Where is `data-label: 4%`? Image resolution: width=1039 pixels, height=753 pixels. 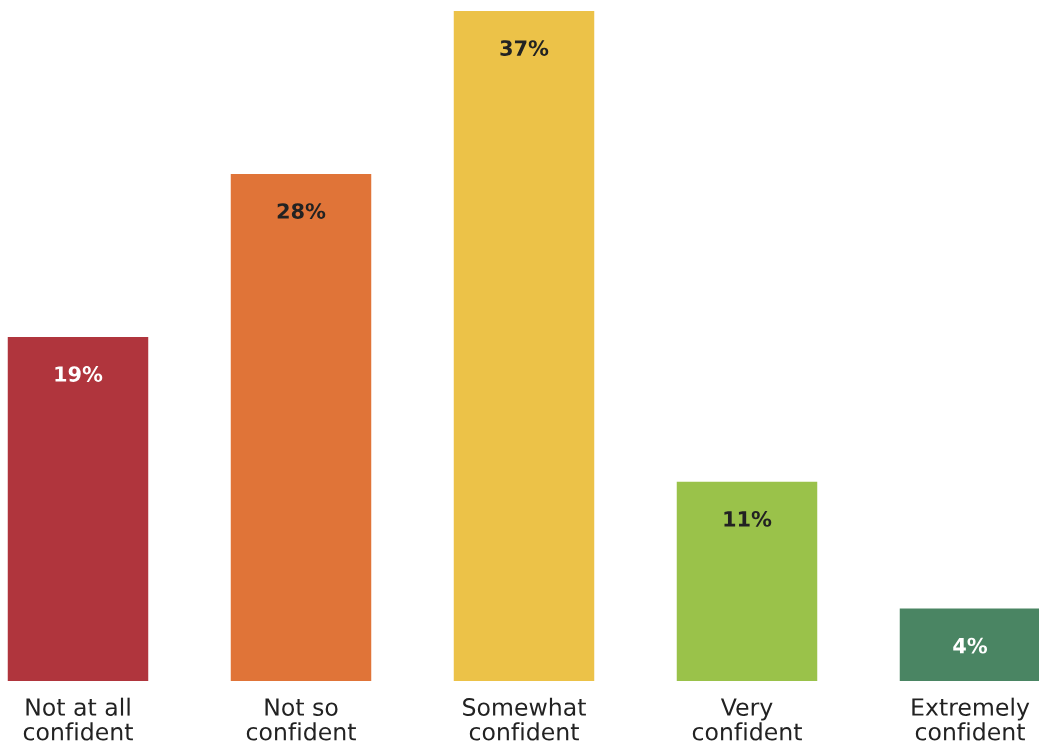 data-label: 4% is located at coordinates (970, 645).